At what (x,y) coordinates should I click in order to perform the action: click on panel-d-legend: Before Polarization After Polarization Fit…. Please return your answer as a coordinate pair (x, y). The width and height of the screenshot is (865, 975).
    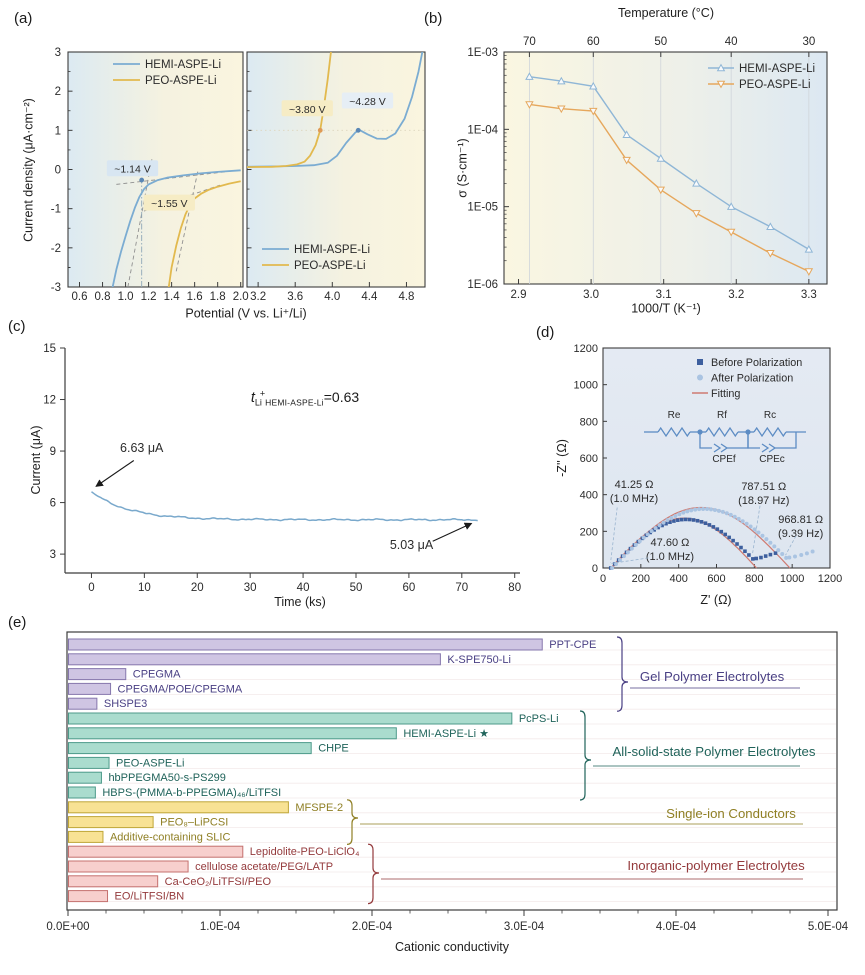
    Looking at the image, I should click on (747, 378).